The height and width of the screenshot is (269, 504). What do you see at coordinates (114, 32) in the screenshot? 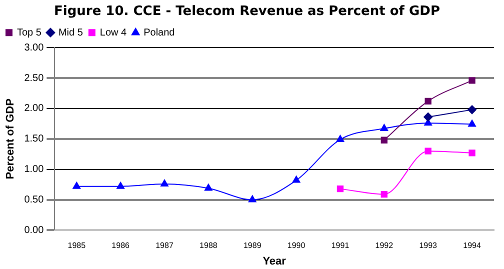
I see `legend-label: Low 4` at bounding box center [114, 32].